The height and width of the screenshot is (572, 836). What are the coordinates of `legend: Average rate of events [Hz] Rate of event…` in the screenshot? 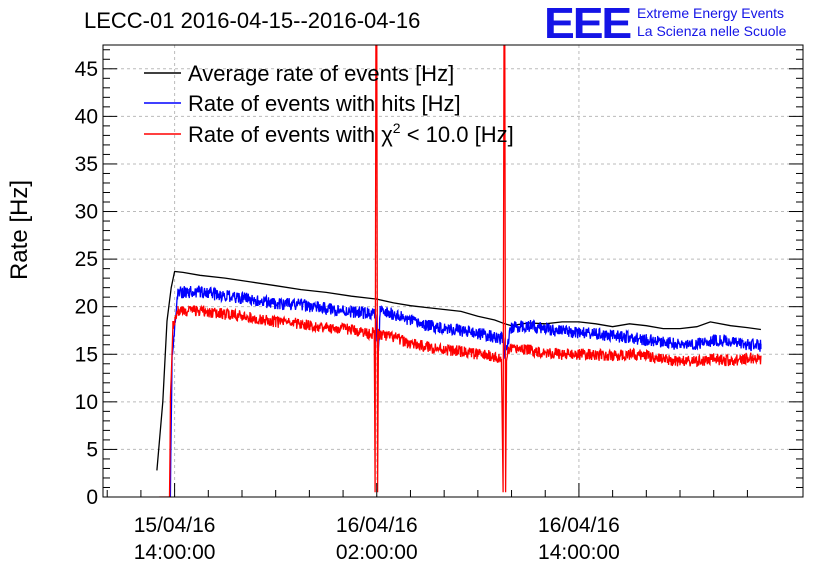 It's located at (329, 104).